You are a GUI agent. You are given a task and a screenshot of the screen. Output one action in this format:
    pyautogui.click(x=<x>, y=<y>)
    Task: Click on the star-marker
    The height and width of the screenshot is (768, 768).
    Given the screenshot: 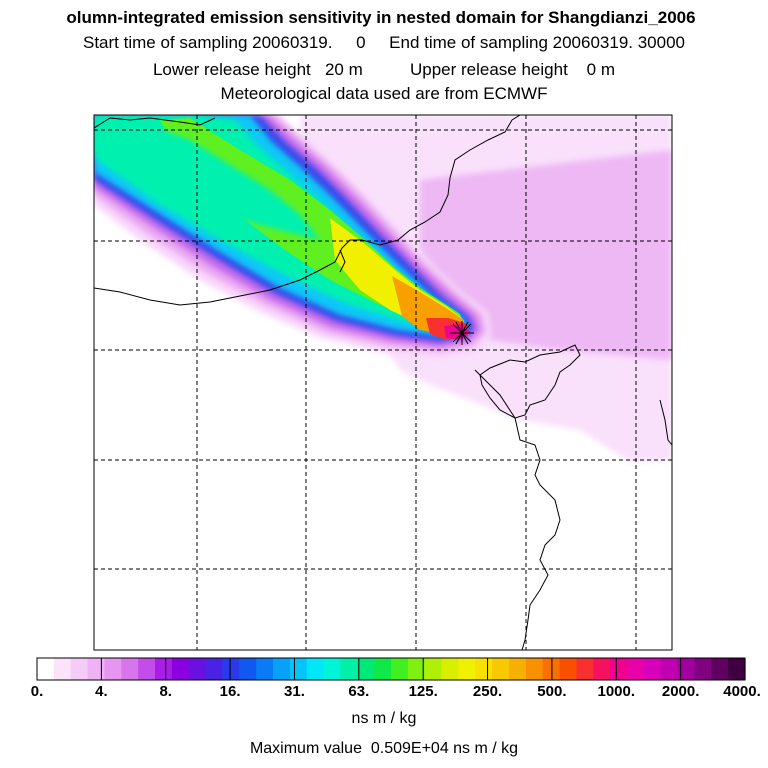 What is the action you would take?
    pyautogui.click(x=462, y=333)
    